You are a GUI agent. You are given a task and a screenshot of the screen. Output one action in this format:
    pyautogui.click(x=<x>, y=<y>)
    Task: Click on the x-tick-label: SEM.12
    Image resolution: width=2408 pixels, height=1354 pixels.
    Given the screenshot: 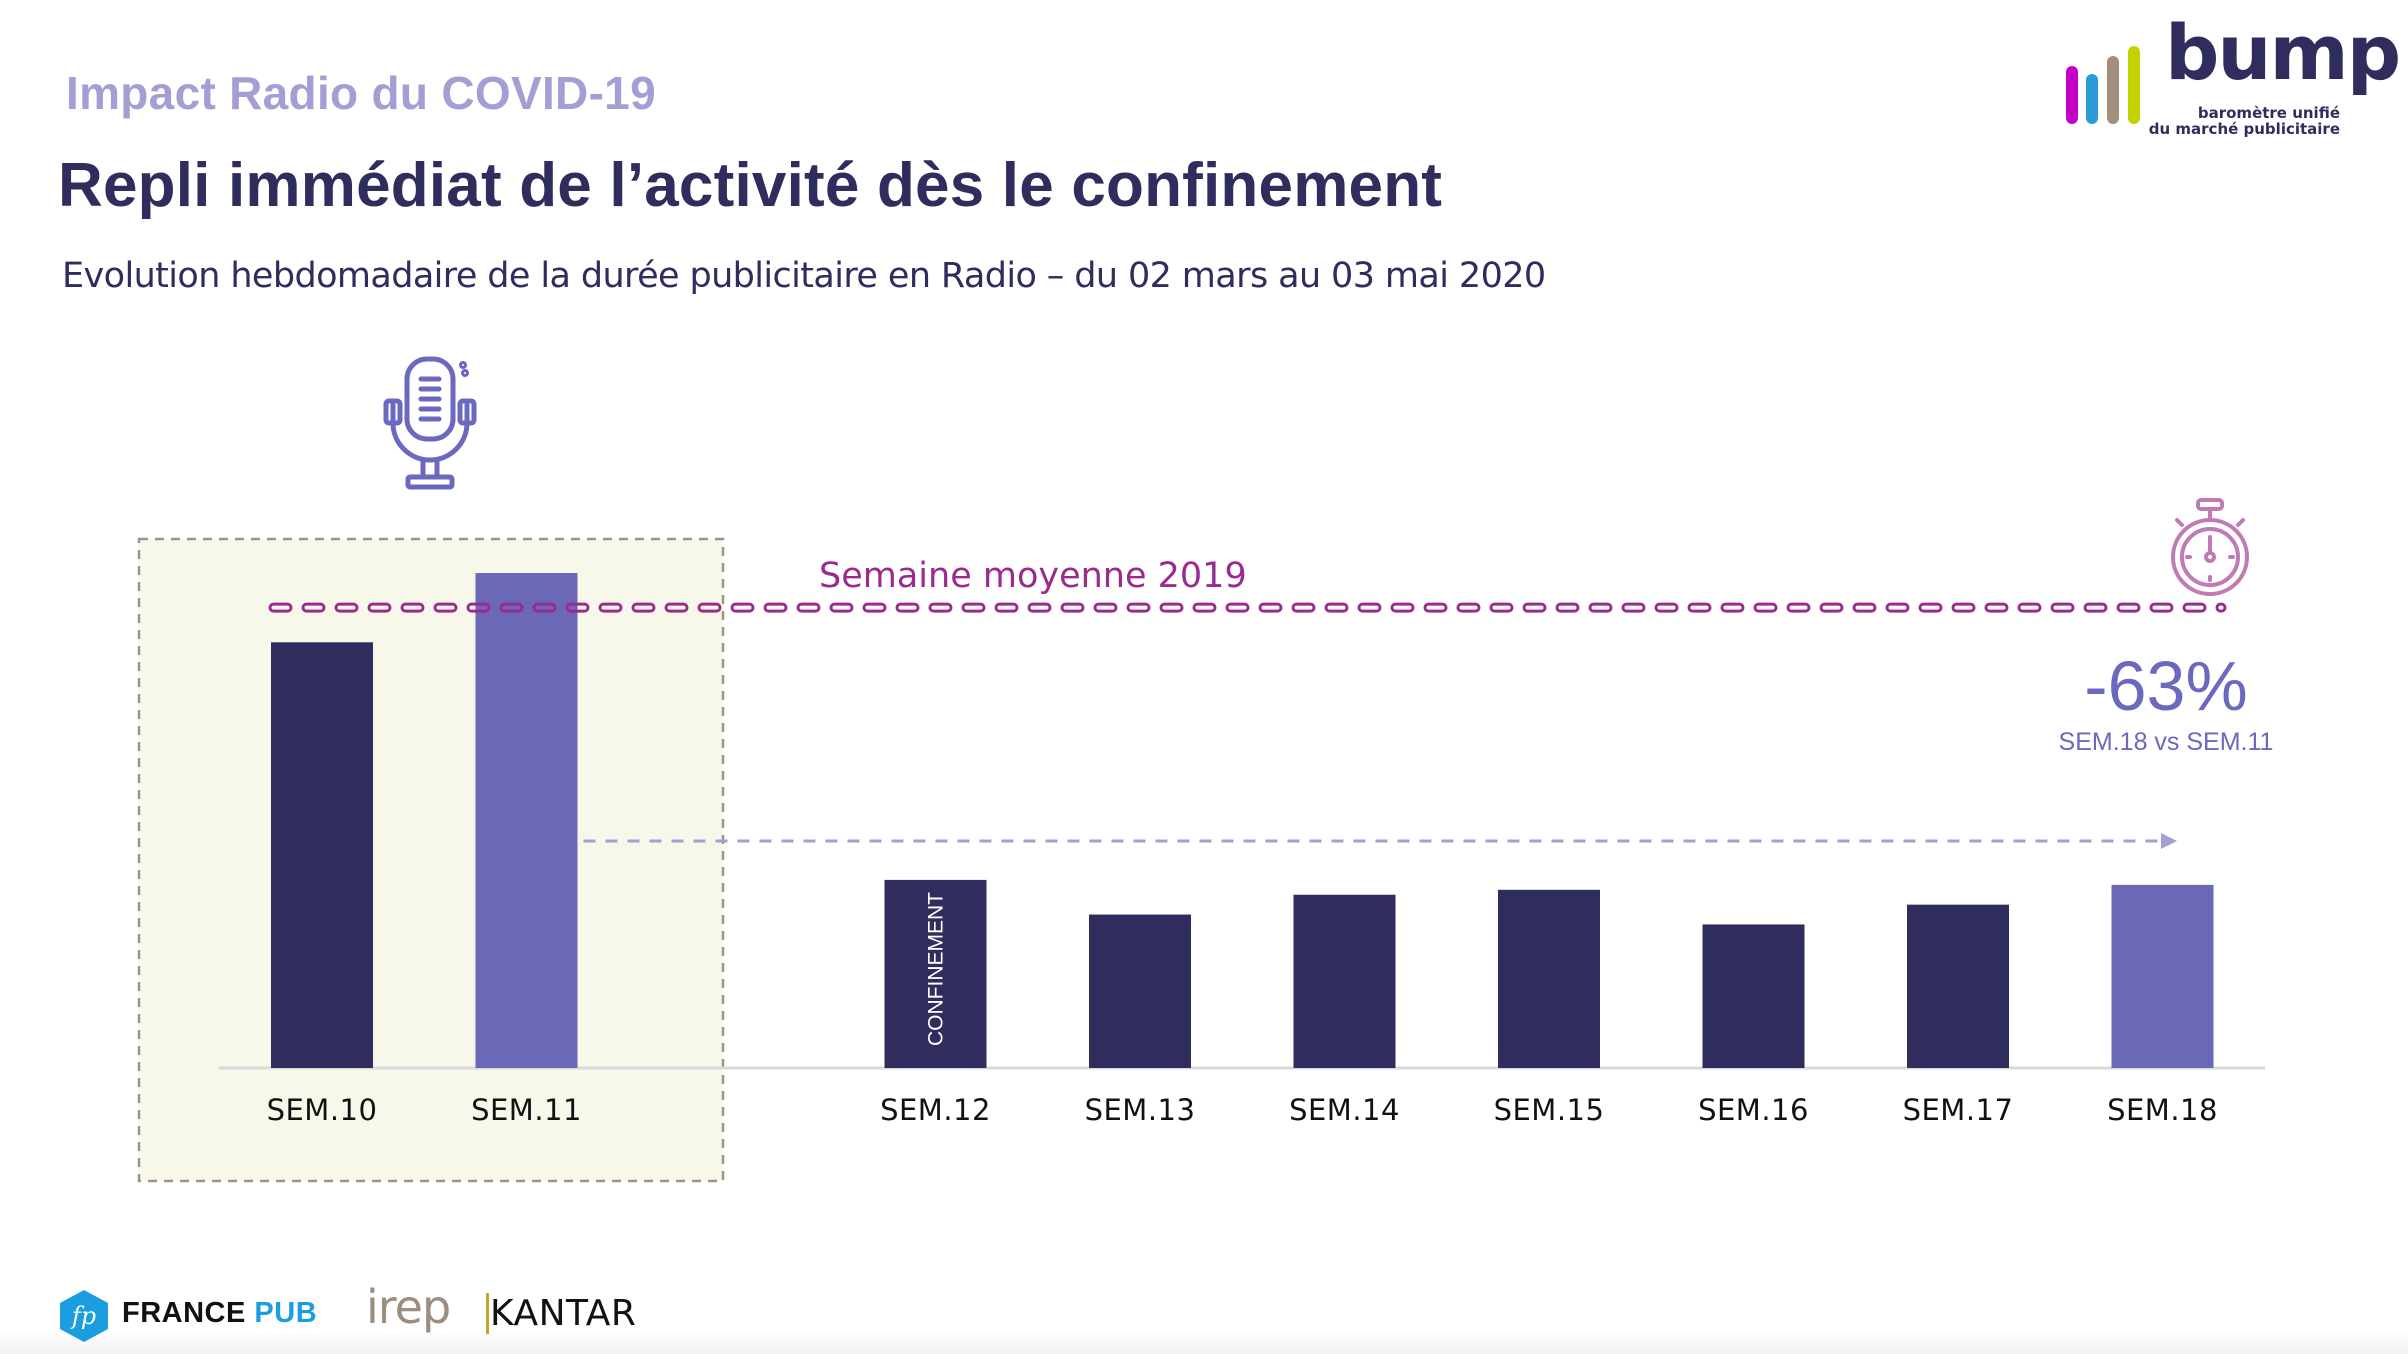 What is the action you would take?
    pyautogui.click(x=935, y=1110)
    